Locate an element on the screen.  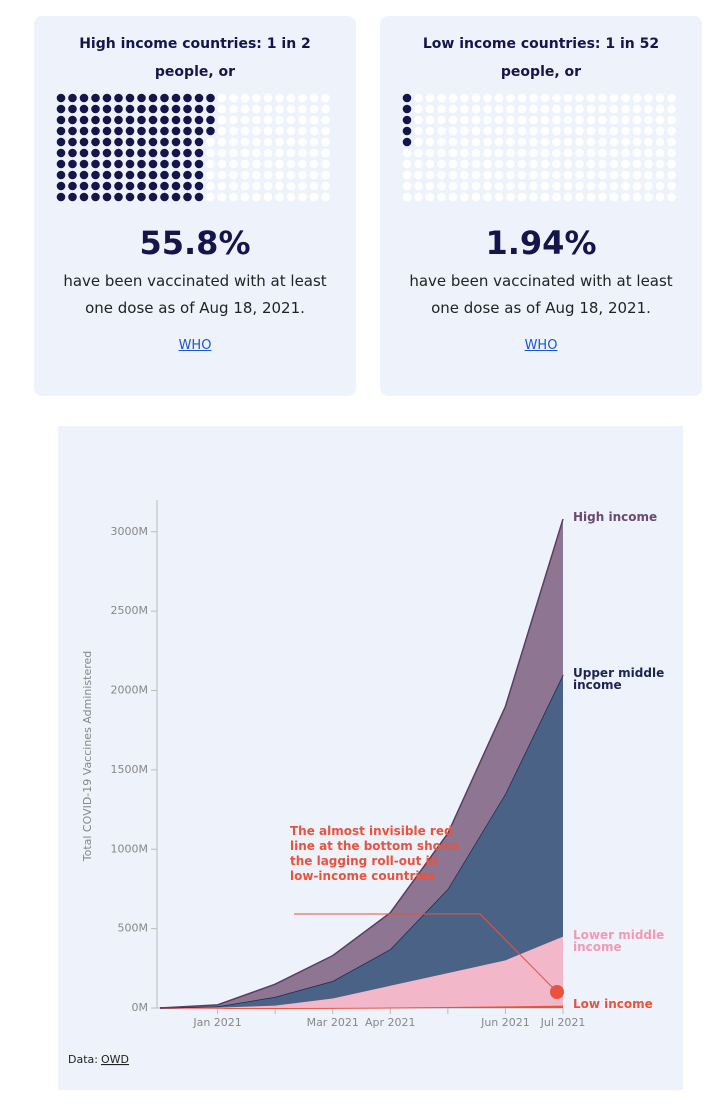
x-tick-label: Mar 2021 is located at coordinates (333, 1022).